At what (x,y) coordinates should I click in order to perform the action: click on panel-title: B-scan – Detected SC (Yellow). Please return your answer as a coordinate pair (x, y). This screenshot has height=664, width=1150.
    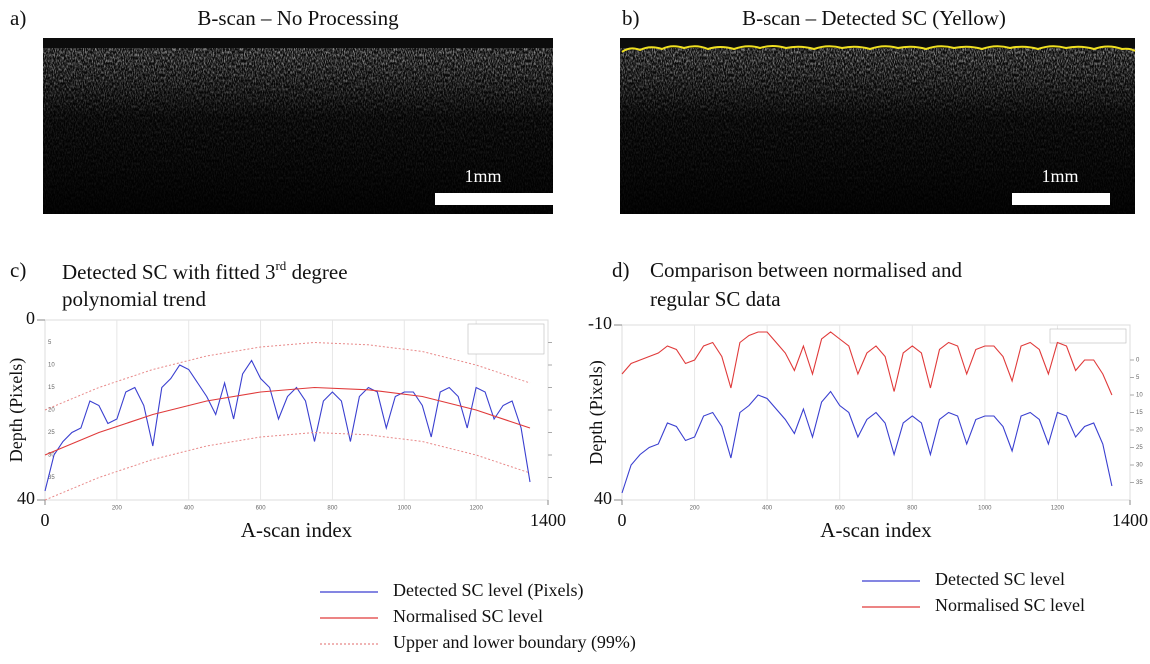
    Looking at the image, I should click on (874, 18).